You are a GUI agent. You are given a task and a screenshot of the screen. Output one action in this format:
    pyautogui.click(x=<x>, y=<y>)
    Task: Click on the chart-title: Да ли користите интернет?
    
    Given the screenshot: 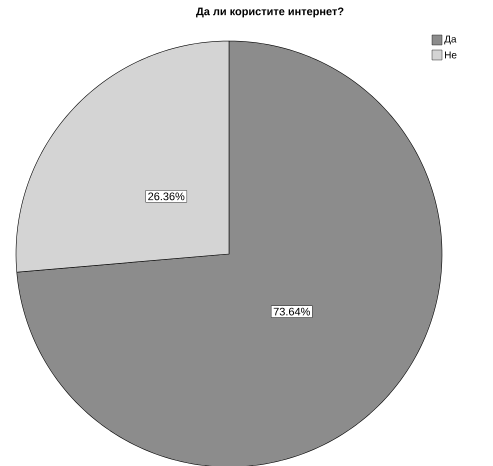 What is the action you would take?
    pyautogui.click(x=270, y=13)
    